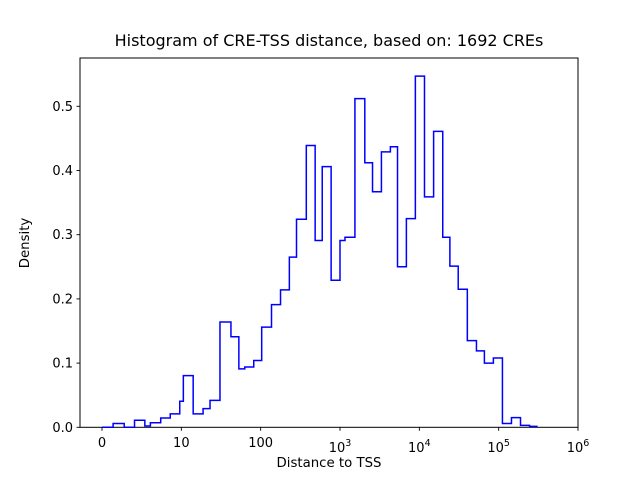  What do you see at coordinates (62, 428) in the screenshot?
I see `y-tick-label: 0.0` at bounding box center [62, 428].